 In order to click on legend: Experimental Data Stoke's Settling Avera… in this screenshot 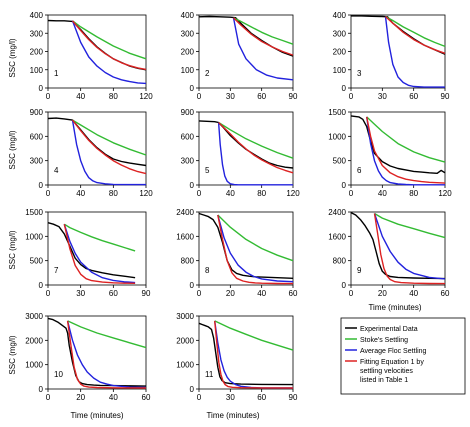, I will do `click(403, 356)`.